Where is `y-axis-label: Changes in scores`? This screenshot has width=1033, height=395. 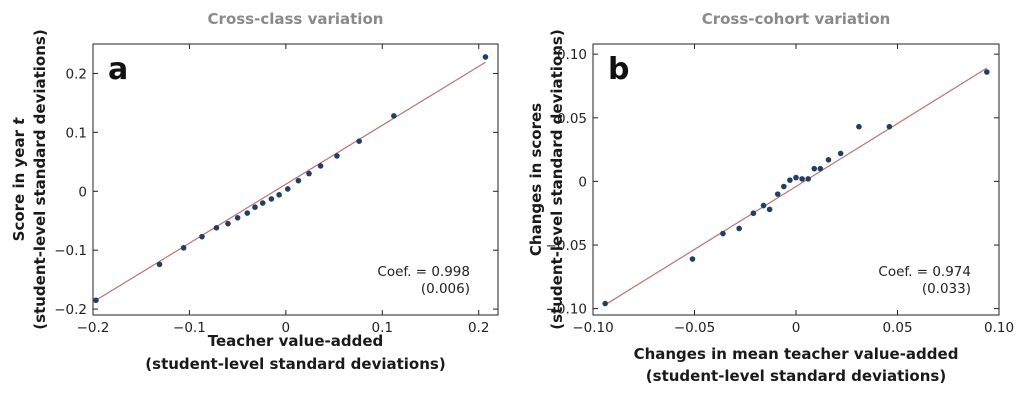 y-axis-label: Changes in scores is located at coordinates (536, 179).